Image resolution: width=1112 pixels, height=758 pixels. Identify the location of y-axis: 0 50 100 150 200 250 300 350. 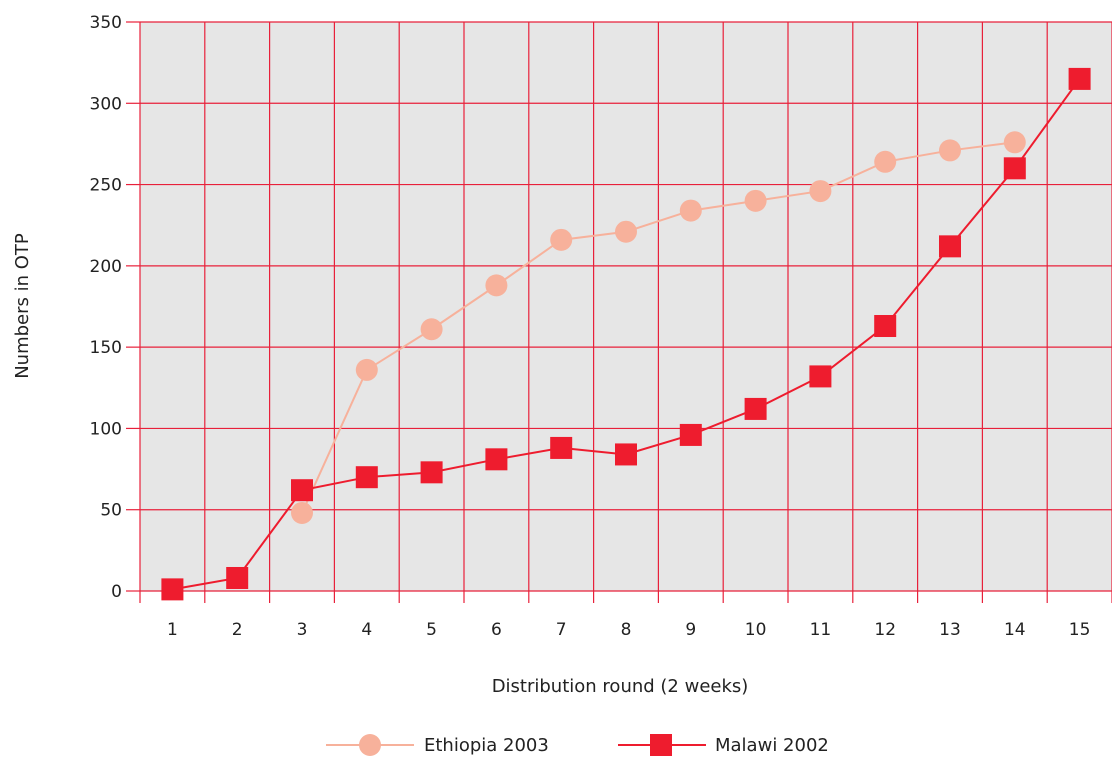
(115, 307).